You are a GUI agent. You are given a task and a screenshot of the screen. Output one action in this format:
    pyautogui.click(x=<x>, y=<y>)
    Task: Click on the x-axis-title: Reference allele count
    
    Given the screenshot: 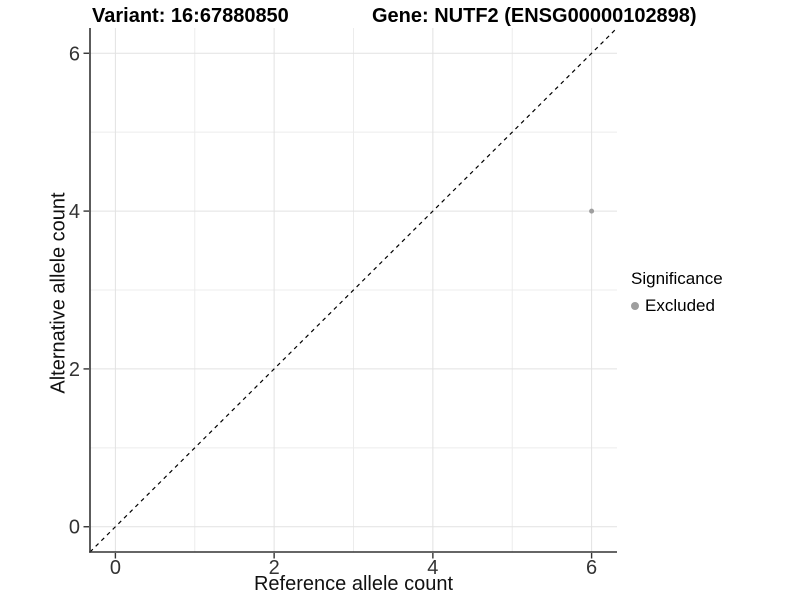 What is the action you would take?
    pyautogui.click(x=353, y=584)
    